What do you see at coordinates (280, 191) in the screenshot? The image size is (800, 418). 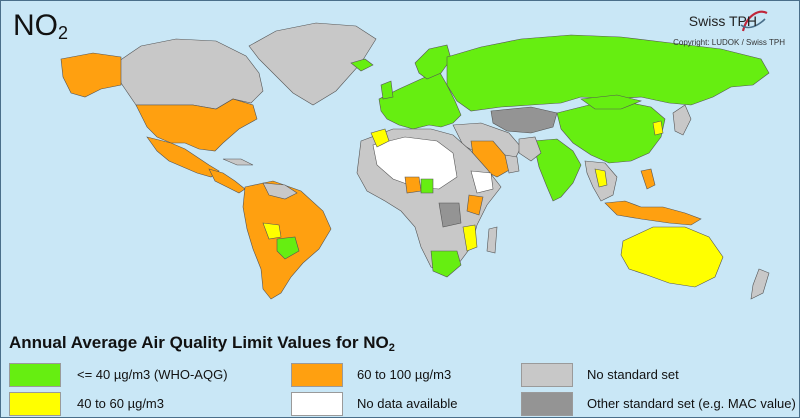 I see `venezuela` at bounding box center [280, 191].